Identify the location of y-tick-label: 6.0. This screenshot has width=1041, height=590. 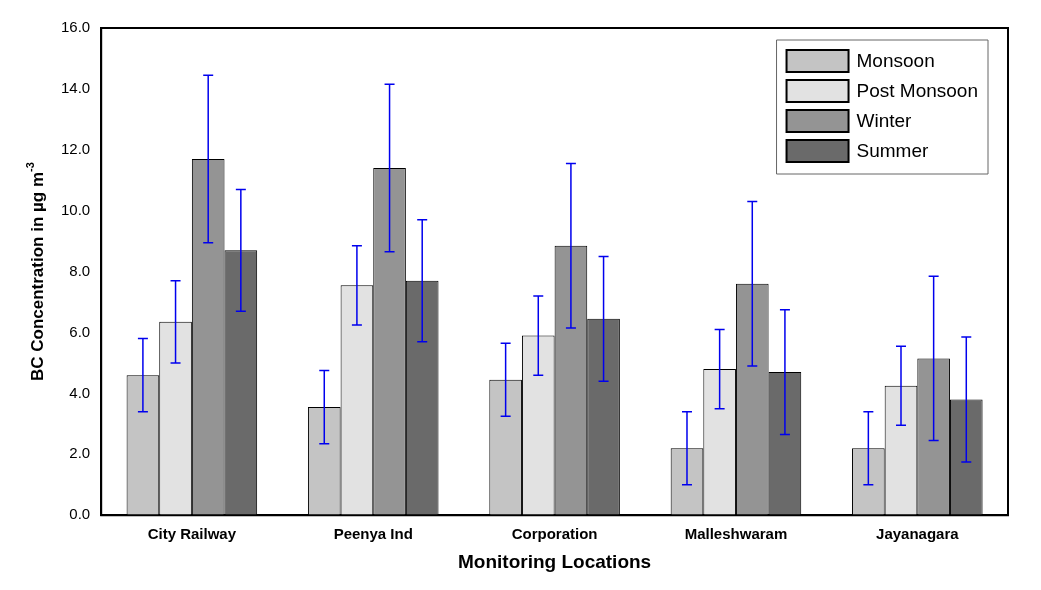
(80, 331).